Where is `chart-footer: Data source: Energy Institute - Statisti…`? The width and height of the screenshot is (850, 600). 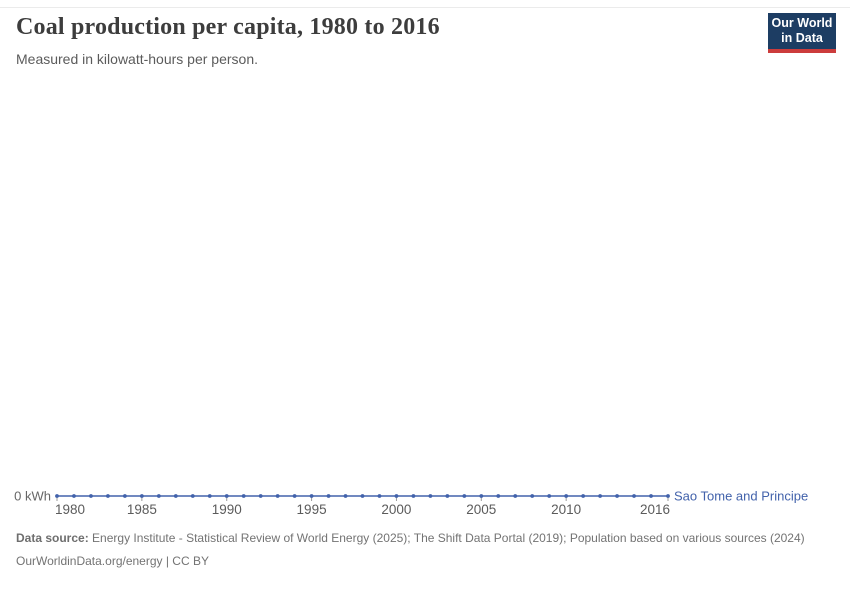 chart-footer: Data source: Energy Institute - Statisti… is located at coordinates (426, 550).